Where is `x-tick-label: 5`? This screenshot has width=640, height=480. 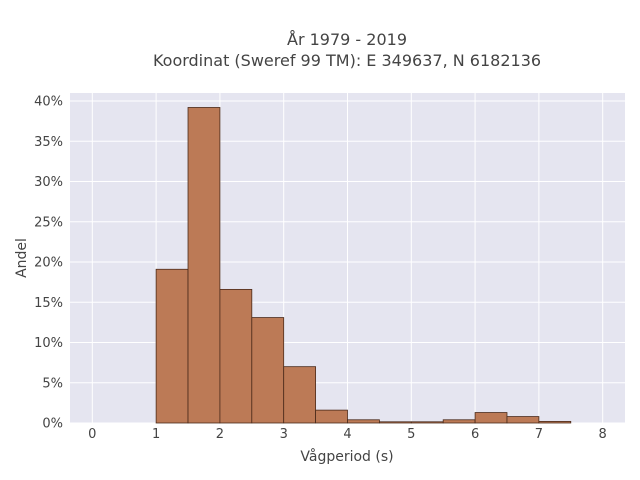 x-tick-label: 5 is located at coordinates (411, 434).